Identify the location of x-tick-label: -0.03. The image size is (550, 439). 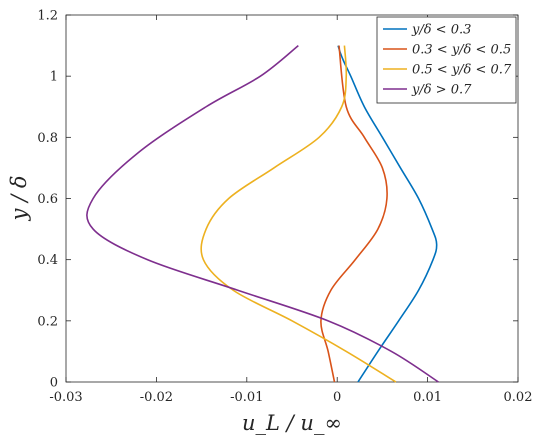
(65, 397).